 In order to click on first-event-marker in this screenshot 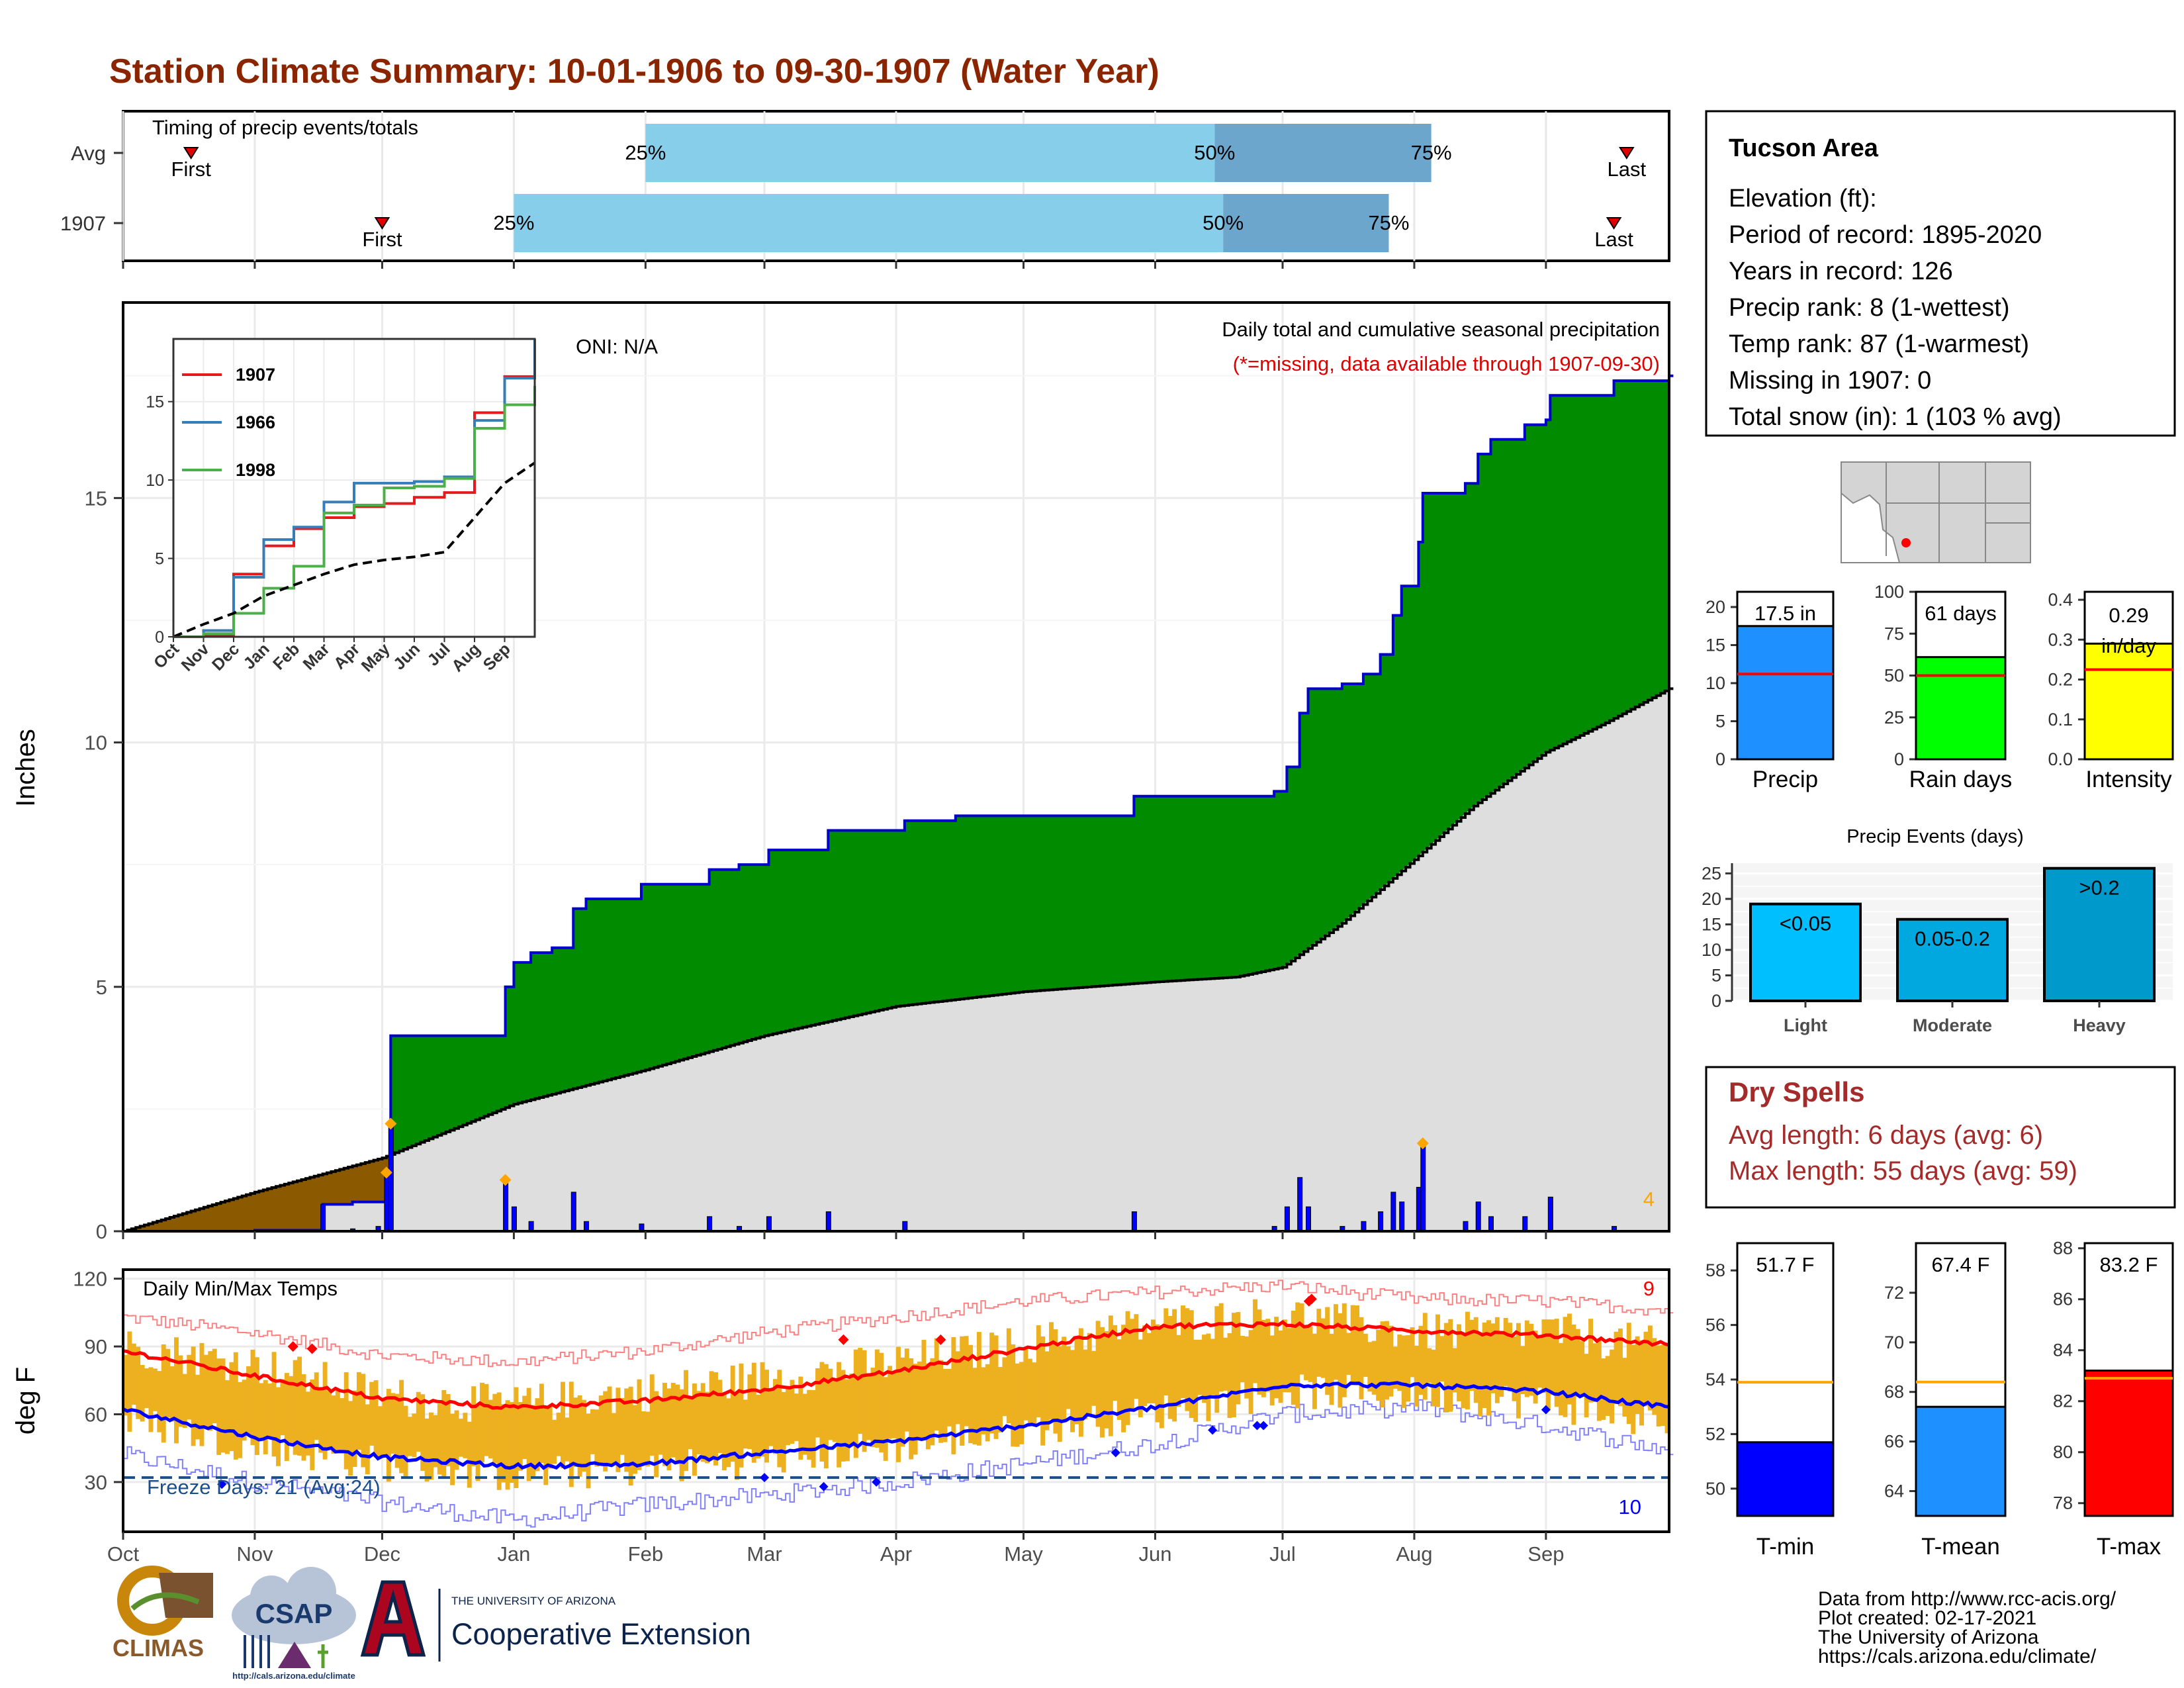, I will do `click(382, 223)`.